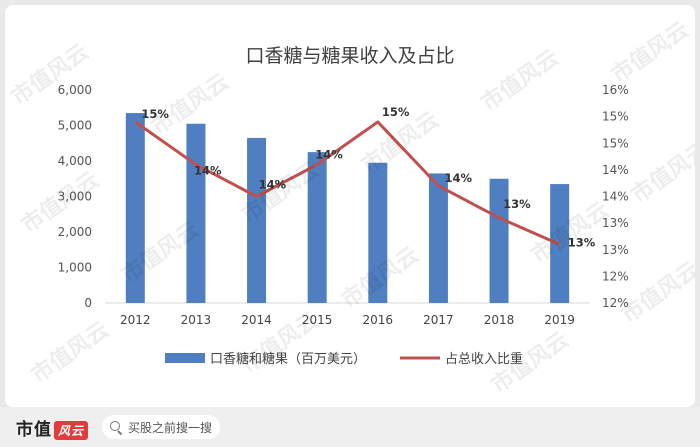 Image resolution: width=700 pixels, height=447 pixels. Describe the element at coordinates (75, 268) in the screenshot. I see `y-left-tick-label: 1,000` at that location.